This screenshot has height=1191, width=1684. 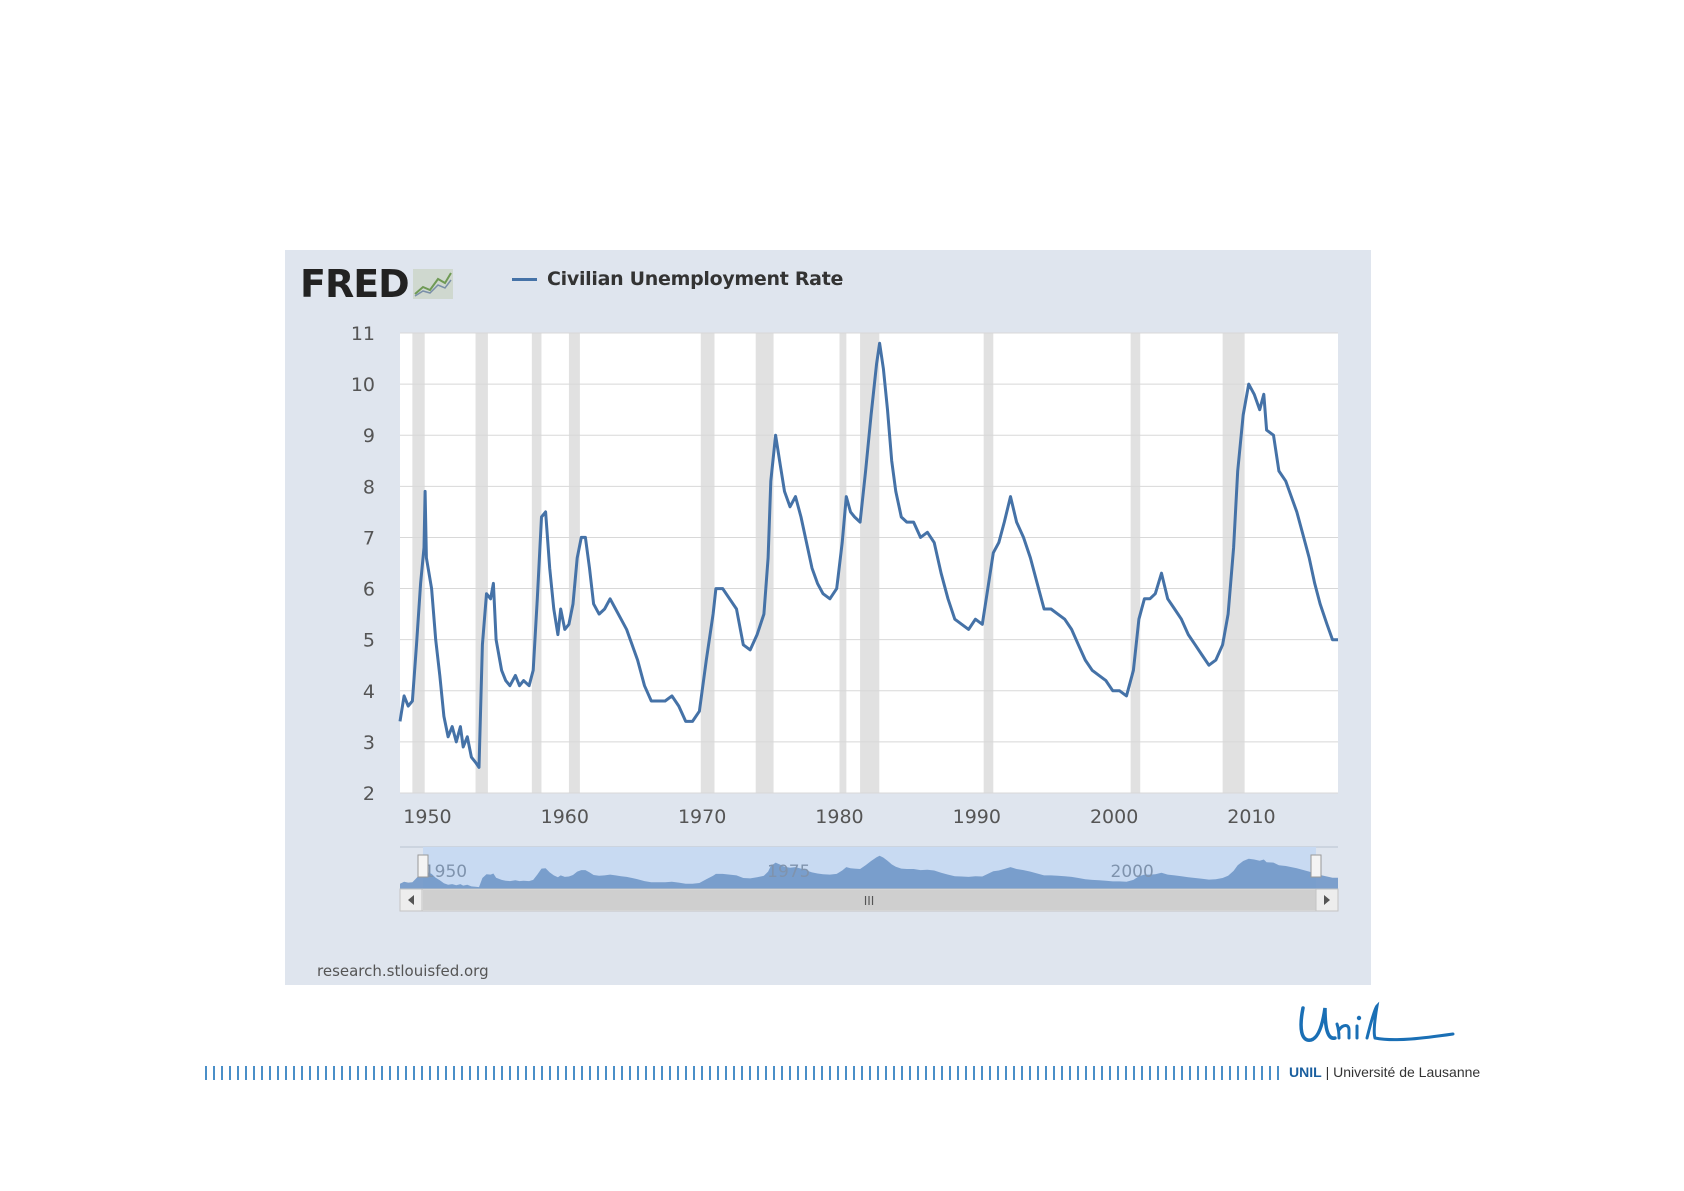 I want to click on fred-logo: FRED, so click(x=376, y=284).